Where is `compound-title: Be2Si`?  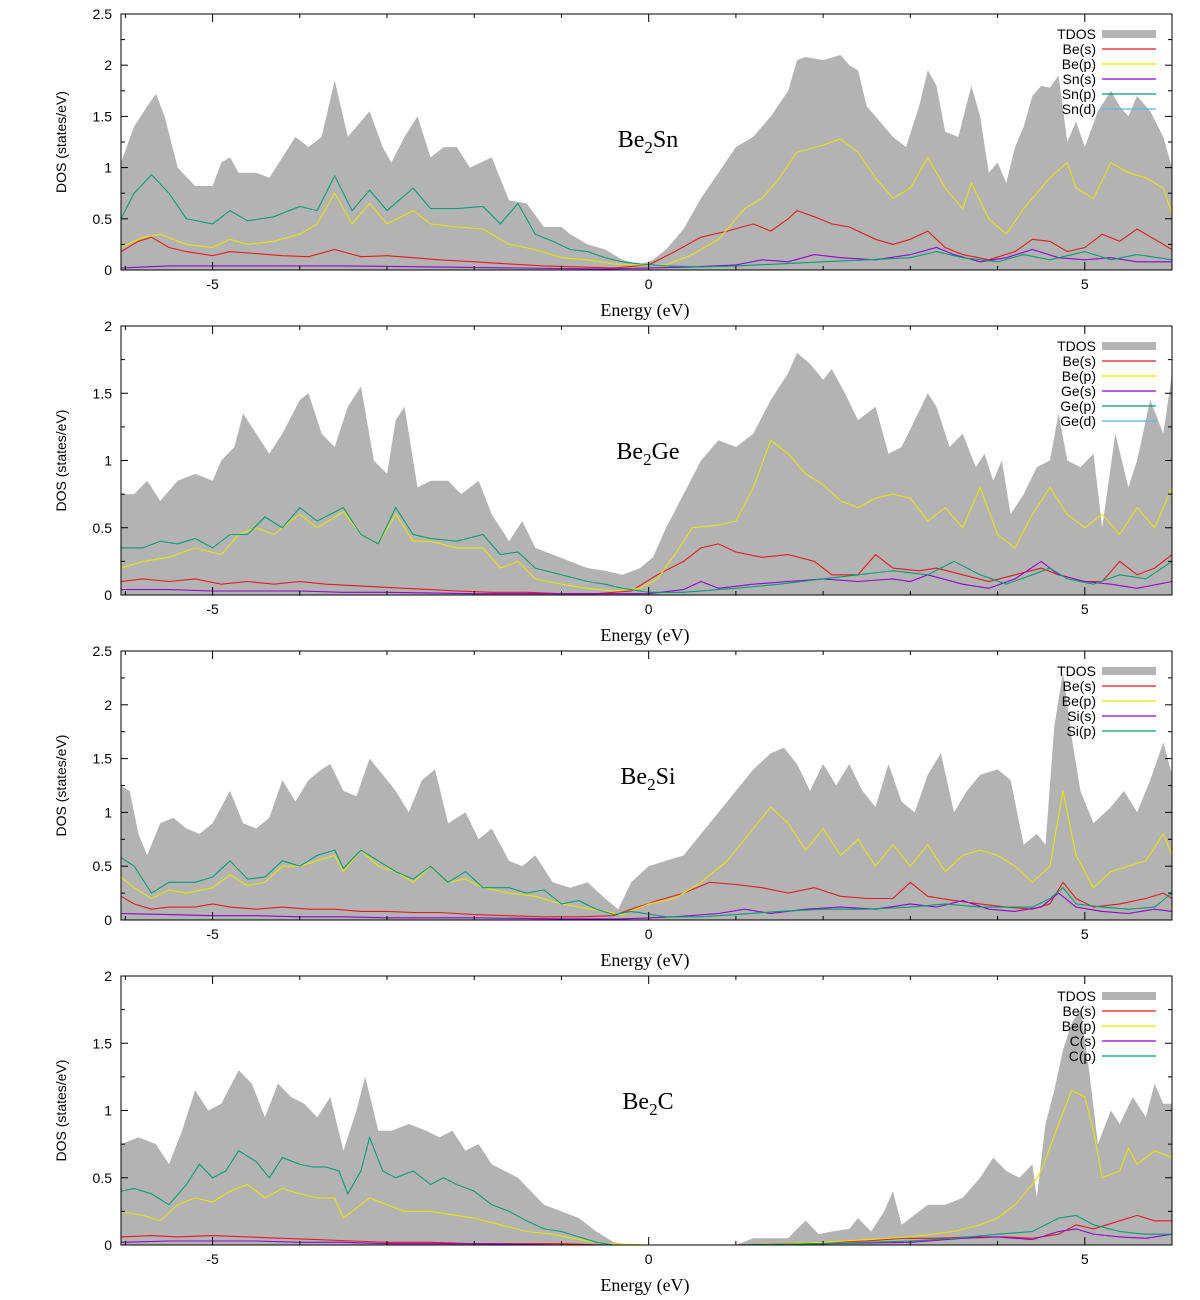
compound-title: Be2Si is located at coordinates (648, 779).